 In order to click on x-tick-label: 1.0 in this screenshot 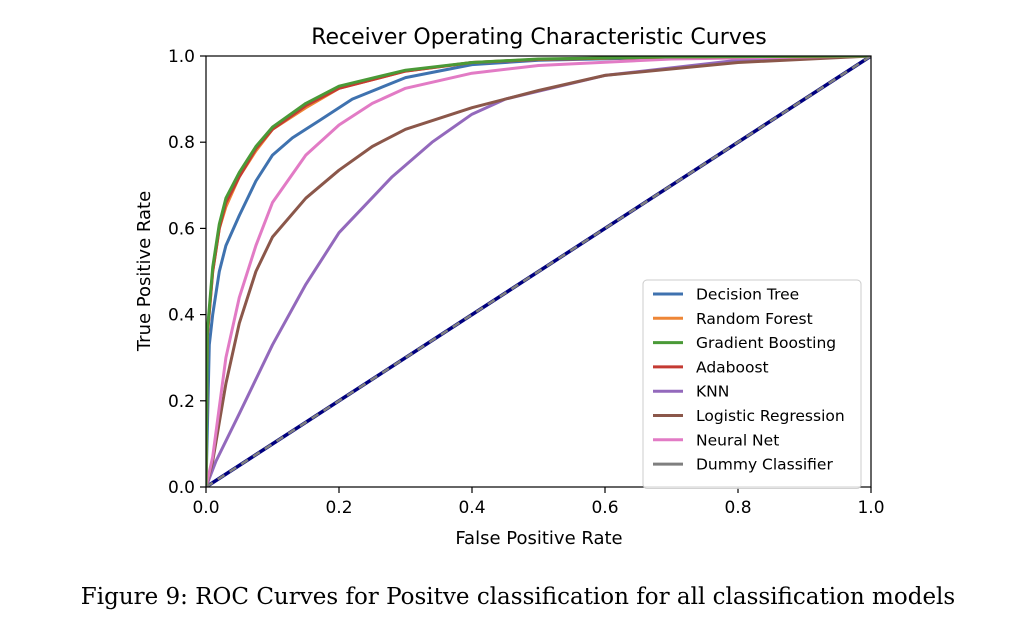, I will do `click(870, 508)`.